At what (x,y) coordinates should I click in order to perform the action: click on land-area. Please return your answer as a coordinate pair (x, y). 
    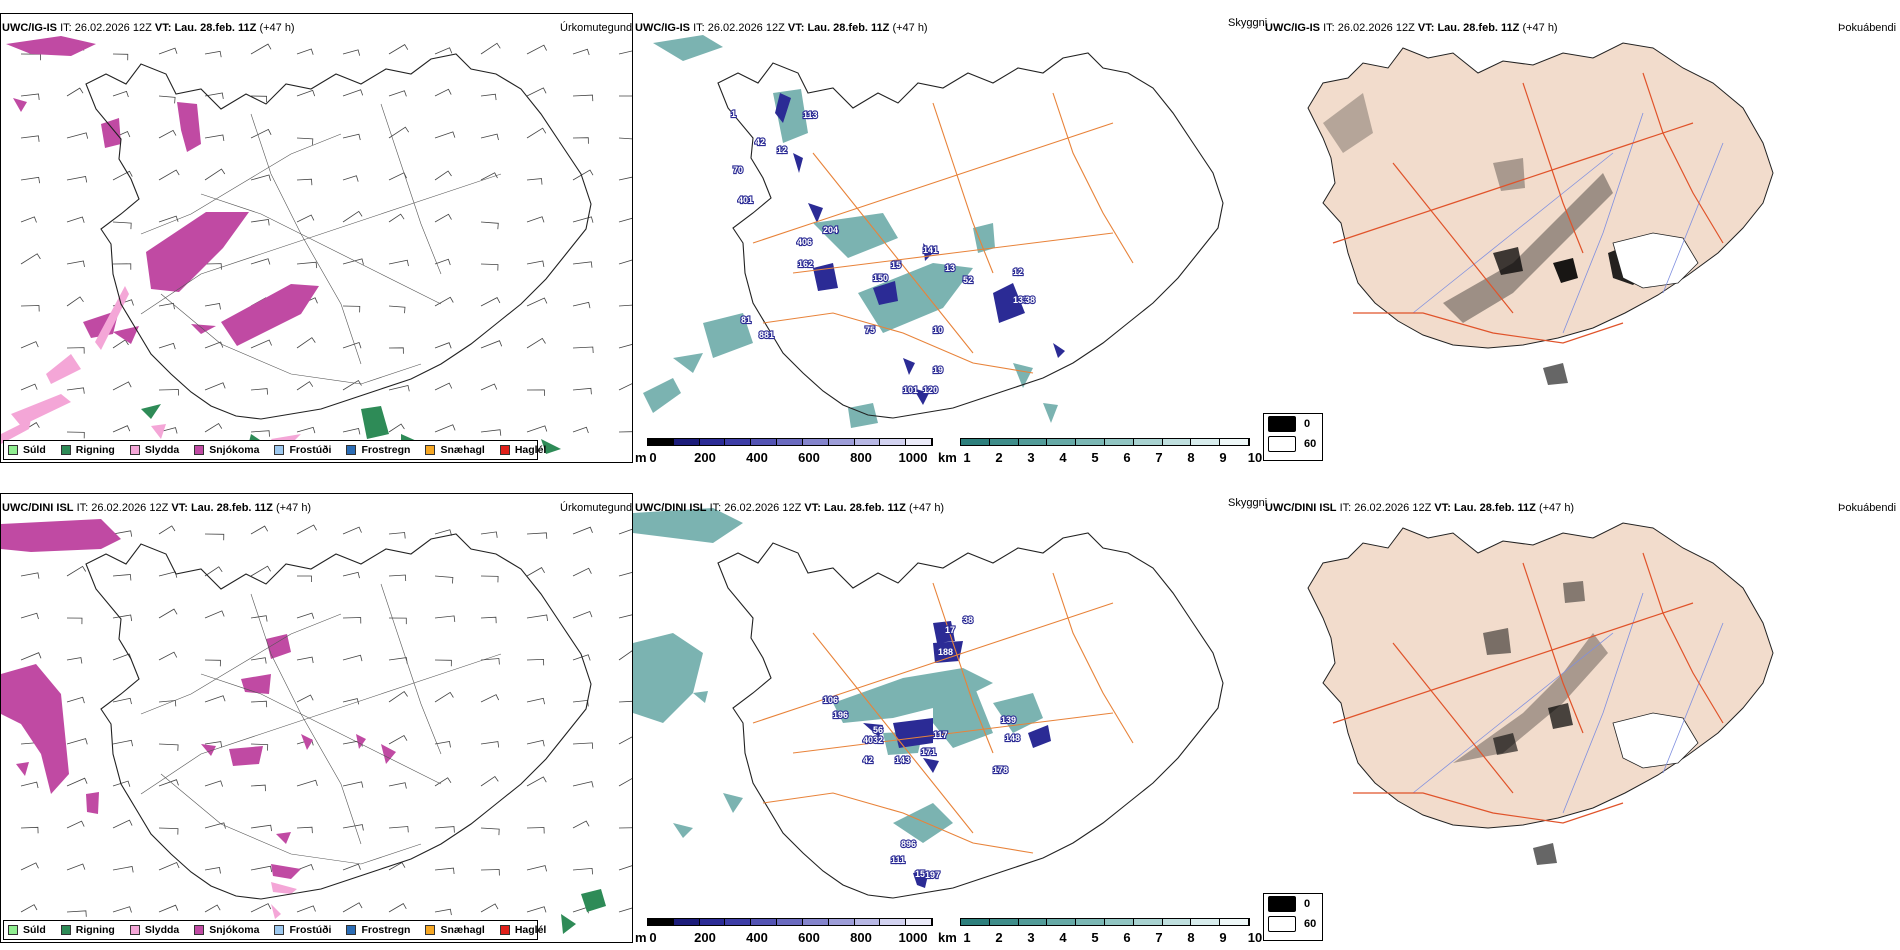
    Looking at the image, I should click on (1540, 195).